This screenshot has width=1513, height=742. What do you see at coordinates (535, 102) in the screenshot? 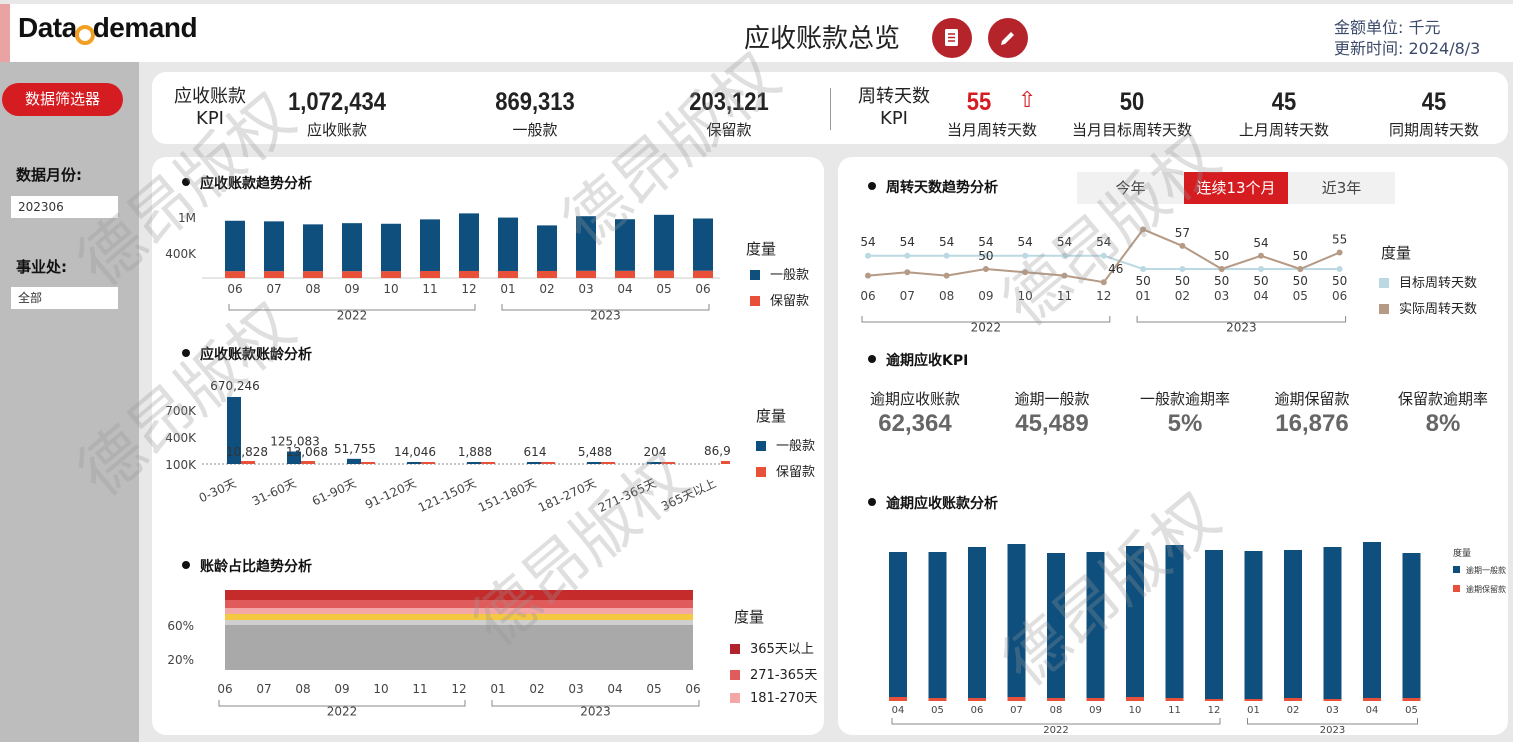
I see `kpi-general-value: 869,313` at bounding box center [535, 102].